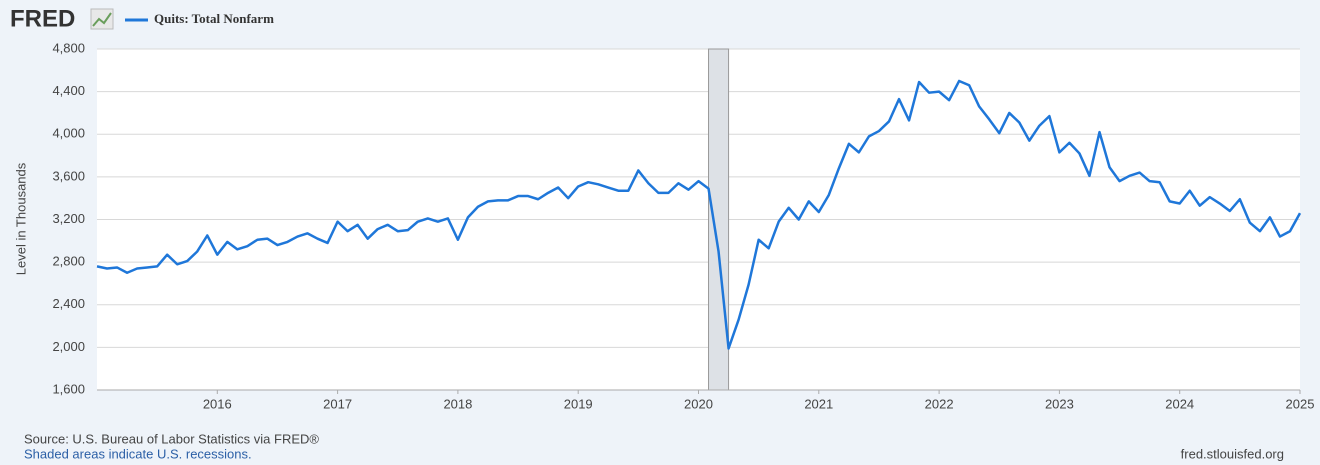 This screenshot has width=1320, height=465. I want to click on y-axis-label: Level in Thousands, so click(20, 218).